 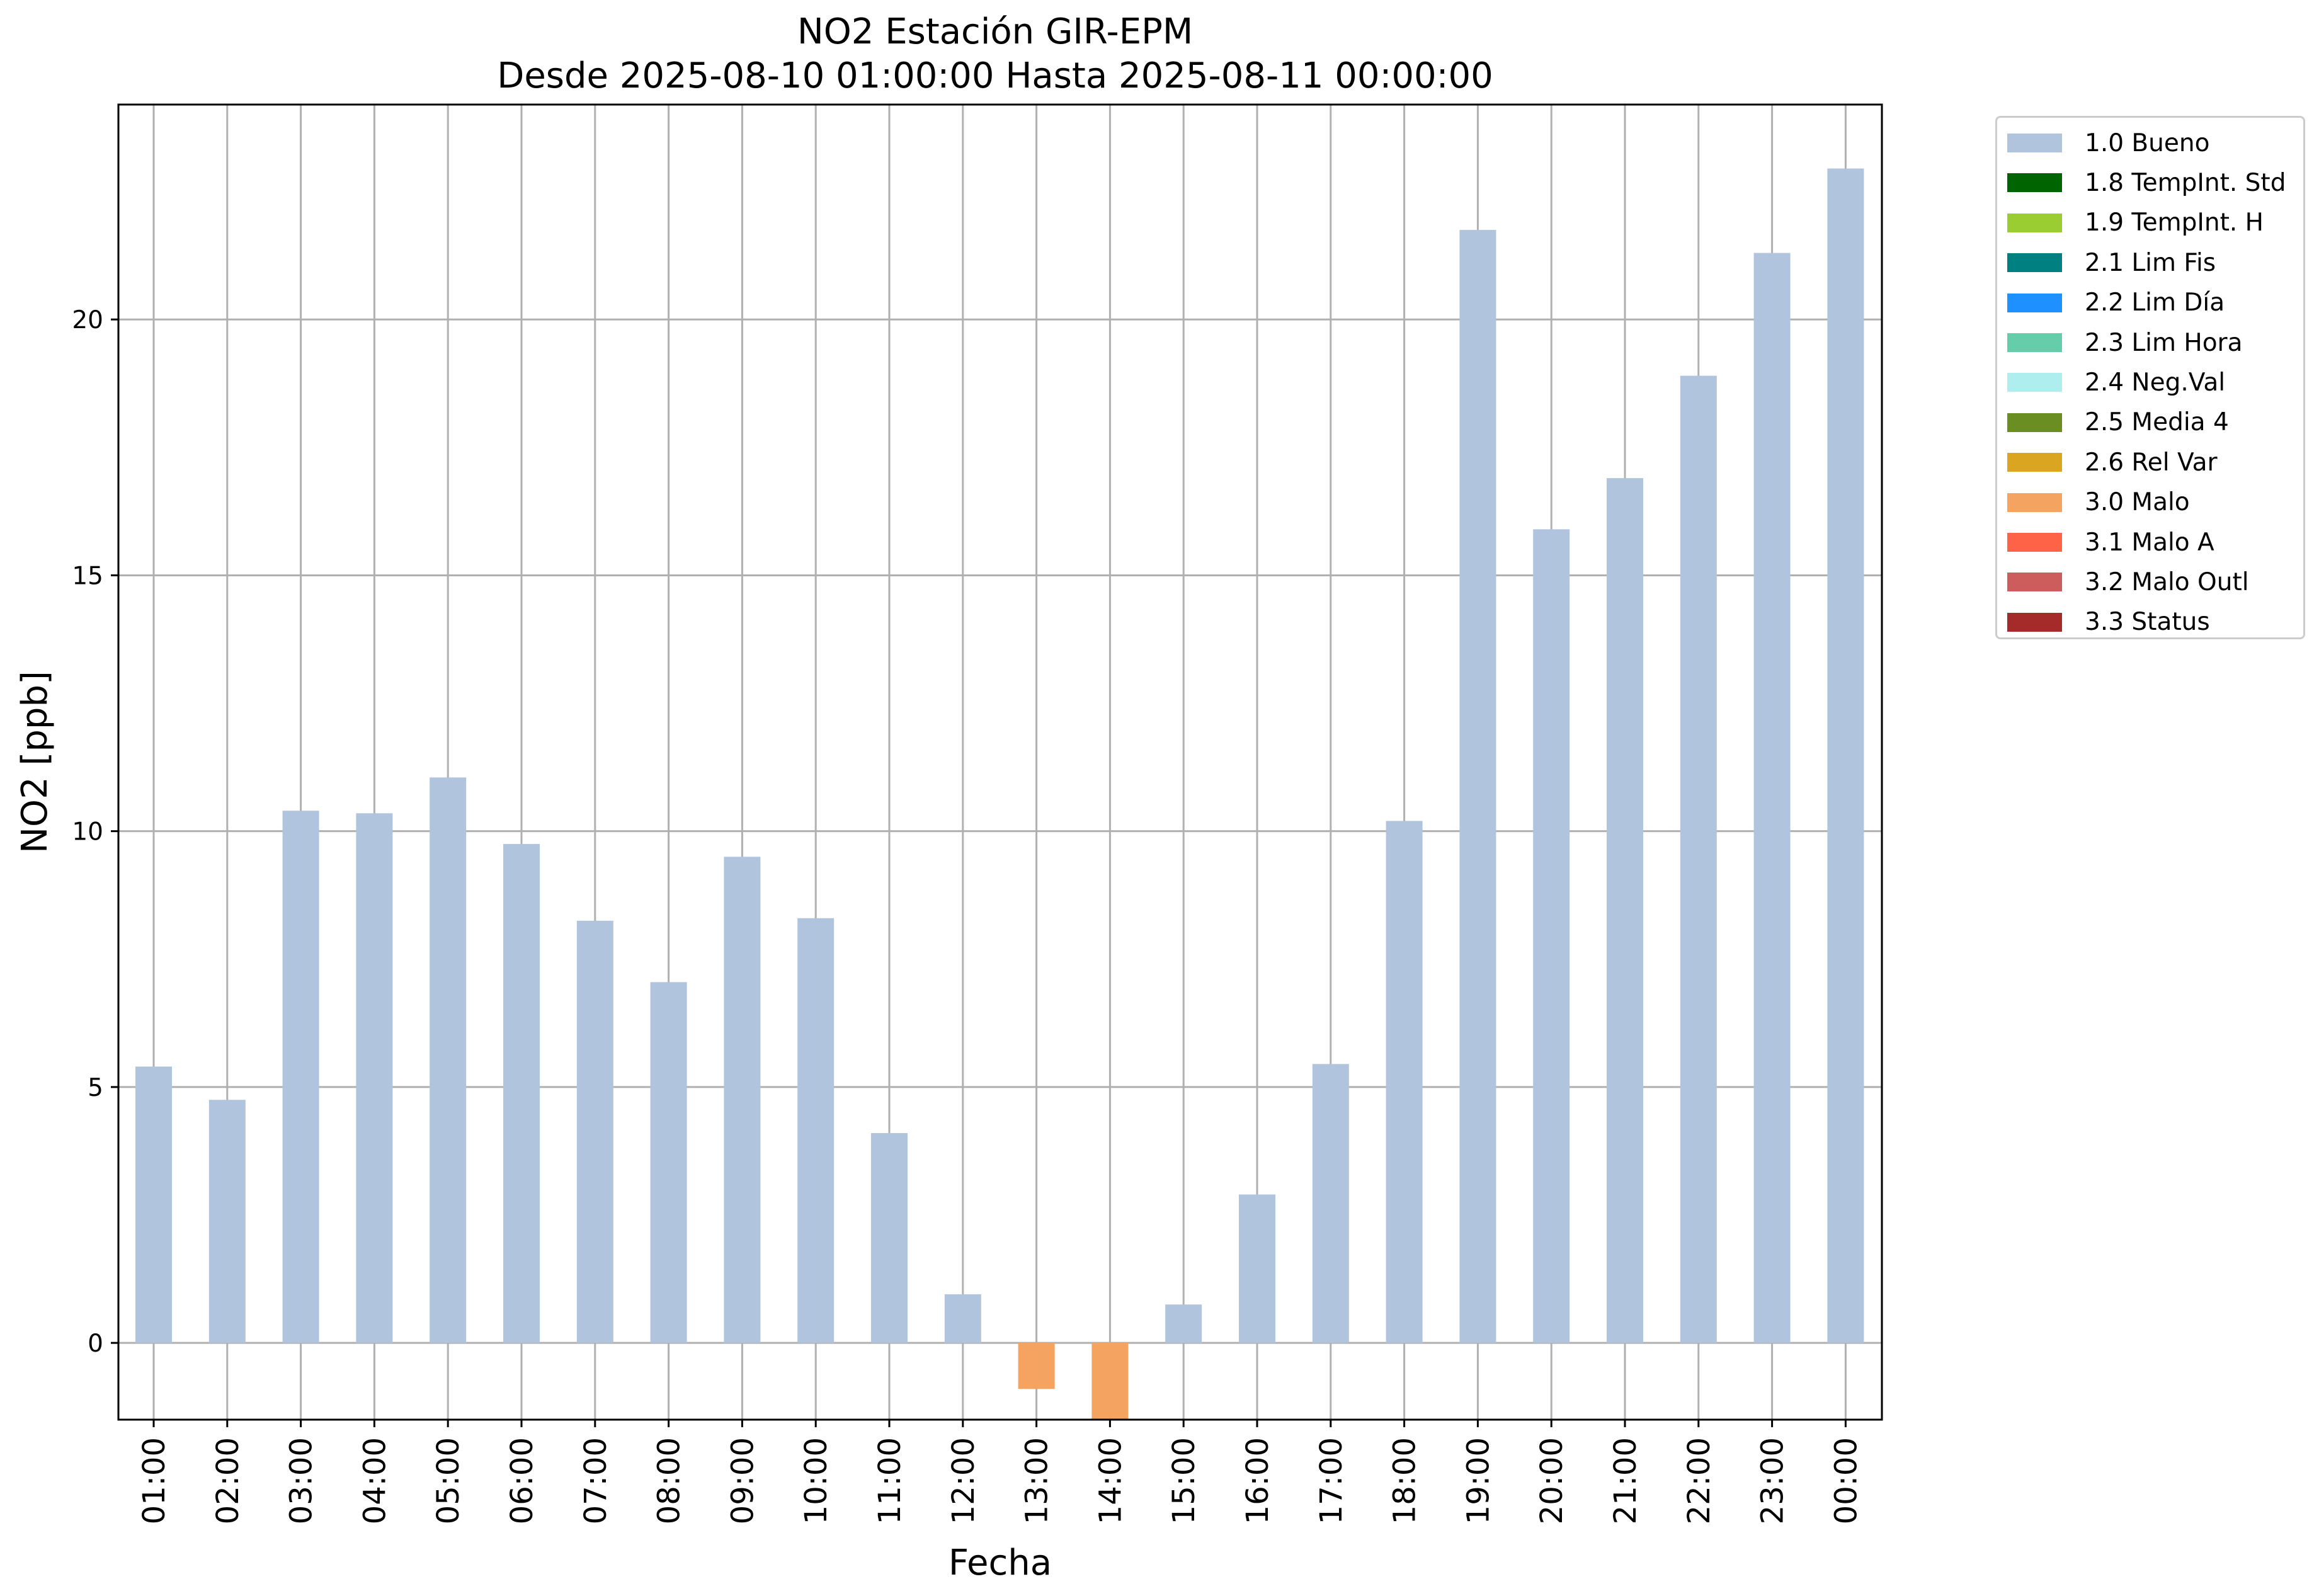 I want to click on x-tick-label: 12:00, so click(x=963, y=1480).